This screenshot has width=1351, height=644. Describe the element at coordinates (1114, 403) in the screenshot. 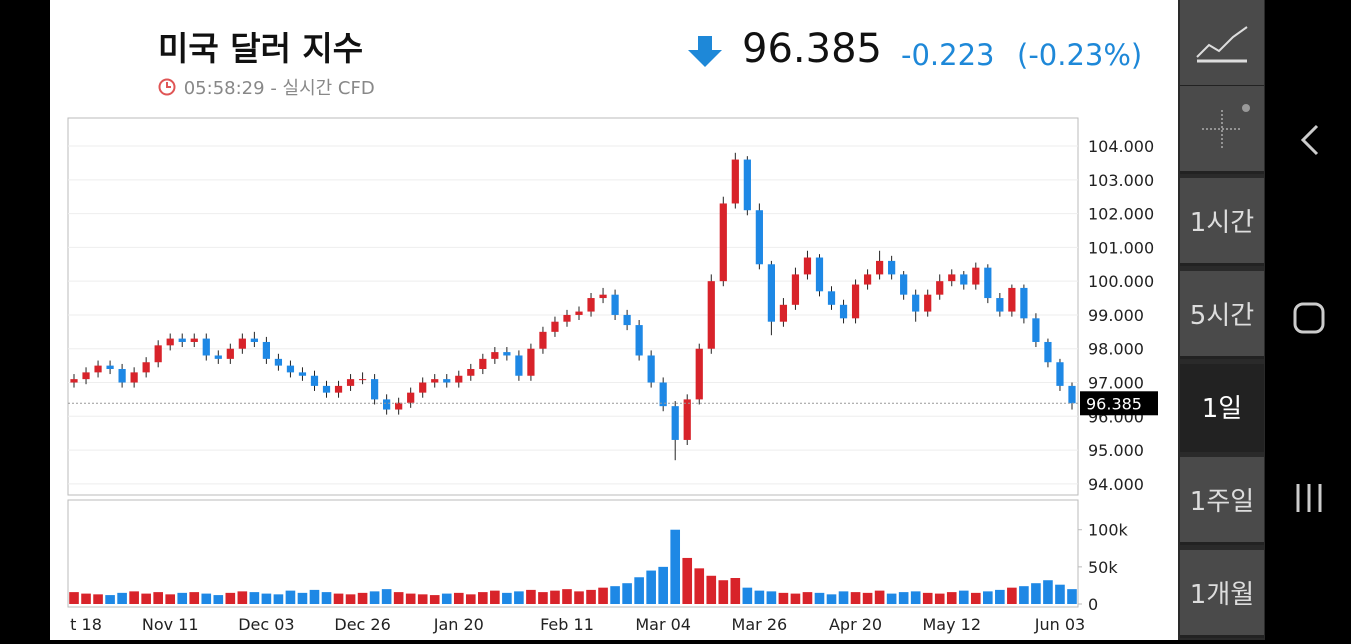

I see `last-price-label: 96.385` at that location.